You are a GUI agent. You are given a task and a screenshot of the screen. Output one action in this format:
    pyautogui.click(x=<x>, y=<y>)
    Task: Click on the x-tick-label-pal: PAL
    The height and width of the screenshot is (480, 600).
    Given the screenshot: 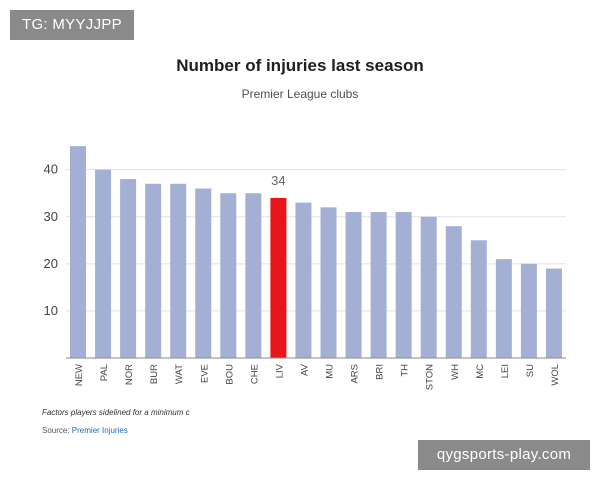 What is the action you would take?
    pyautogui.click(x=104, y=372)
    